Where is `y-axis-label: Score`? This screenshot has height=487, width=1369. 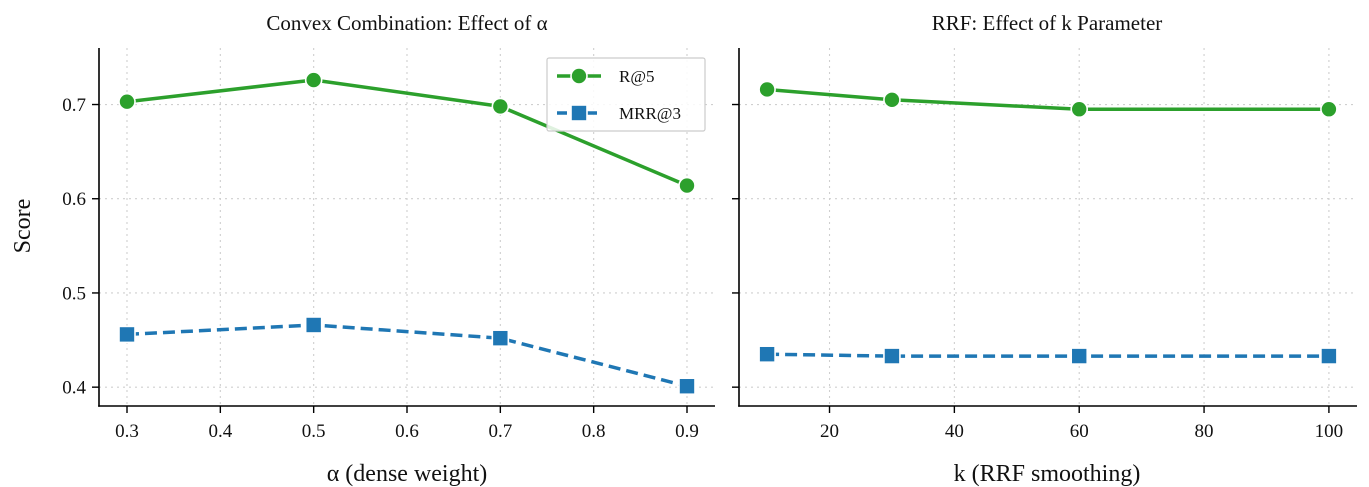 y-axis-label: Score is located at coordinates (23, 226).